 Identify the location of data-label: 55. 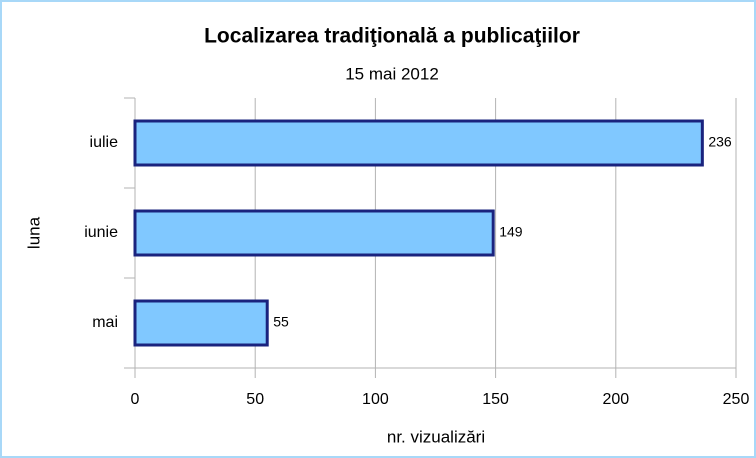
(281, 322).